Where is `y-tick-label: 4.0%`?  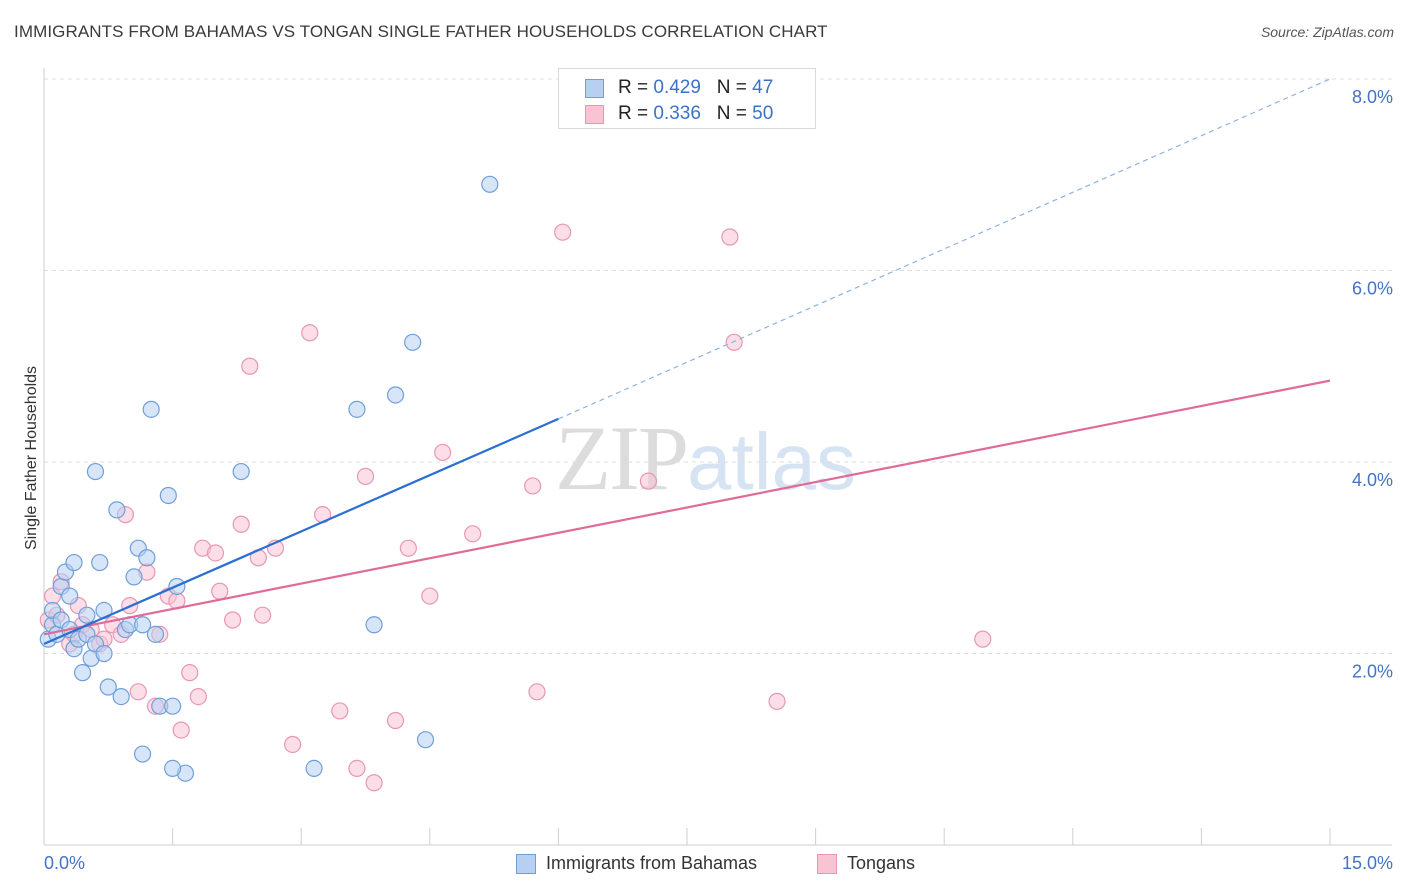 y-tick-label: 4.0% is located at coordinates (1372, 480).